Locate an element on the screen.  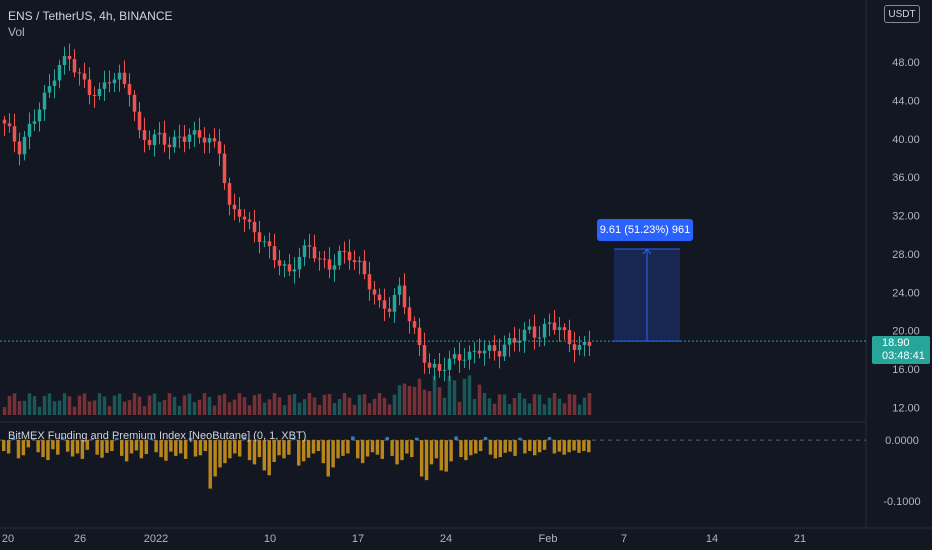
measure-arrow-head is located at coordinates (647, 251).